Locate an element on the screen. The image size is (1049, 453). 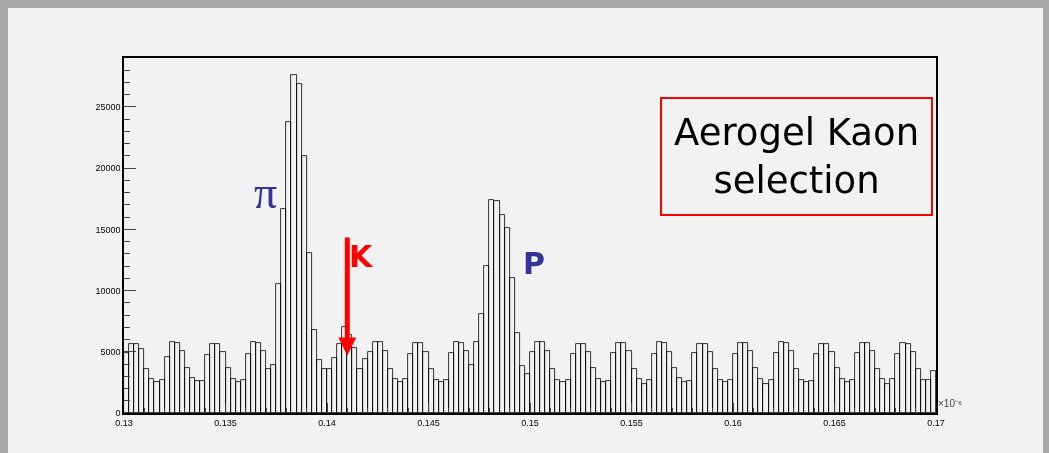
y-tick-label: 0 is located at coordinates (118, 413).